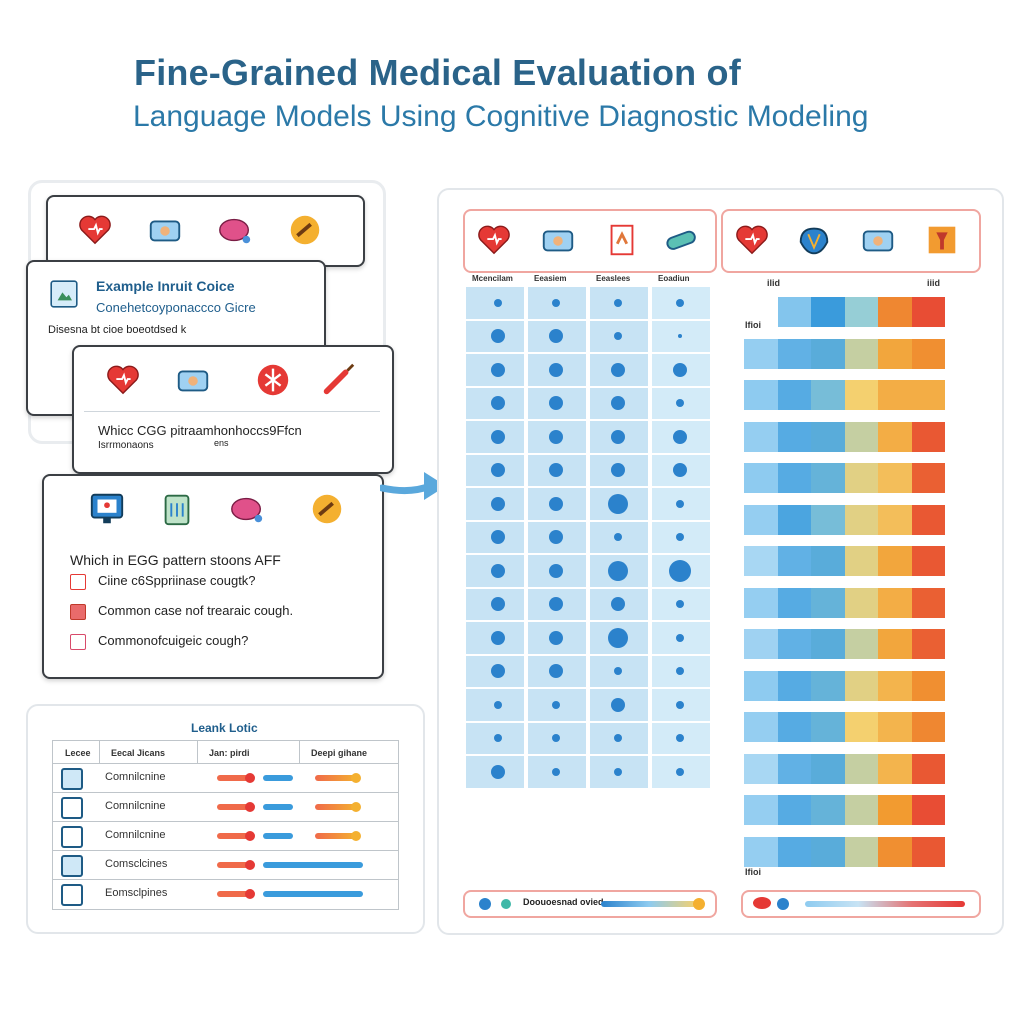 This screenshot has width=1024, height=1024. What do you see at coordinates (196, 610) in the screenshot?
I see `answer-option: Common case nof trearaic cough.` at bounding box center [196, 610].